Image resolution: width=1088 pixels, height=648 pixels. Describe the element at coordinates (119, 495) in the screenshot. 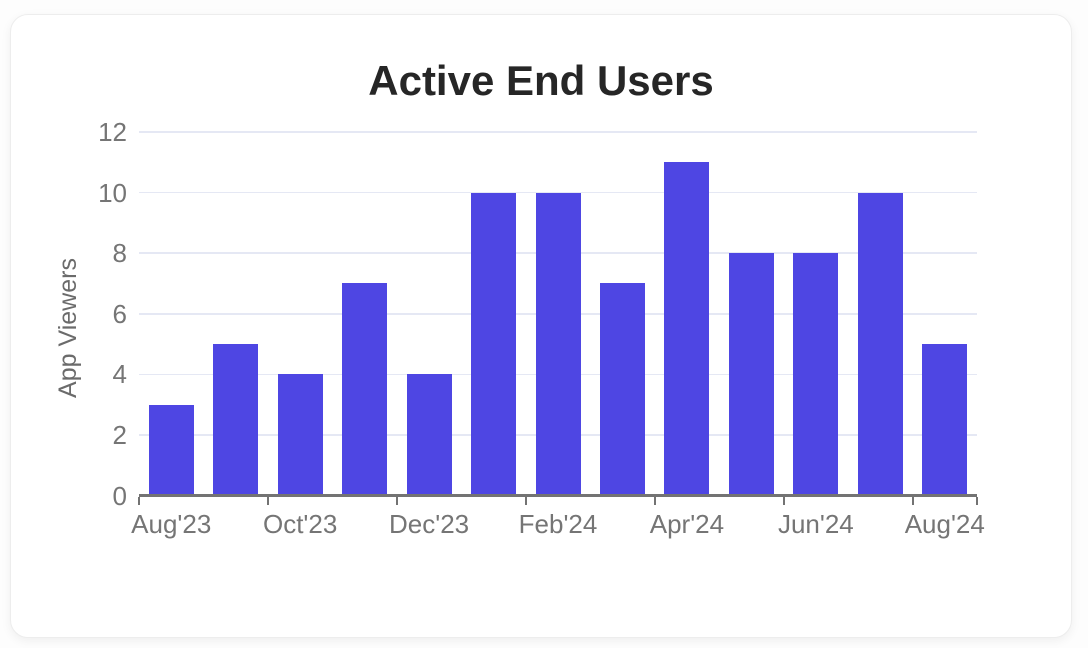

I see `y-tick-label-0: 0` at that location.